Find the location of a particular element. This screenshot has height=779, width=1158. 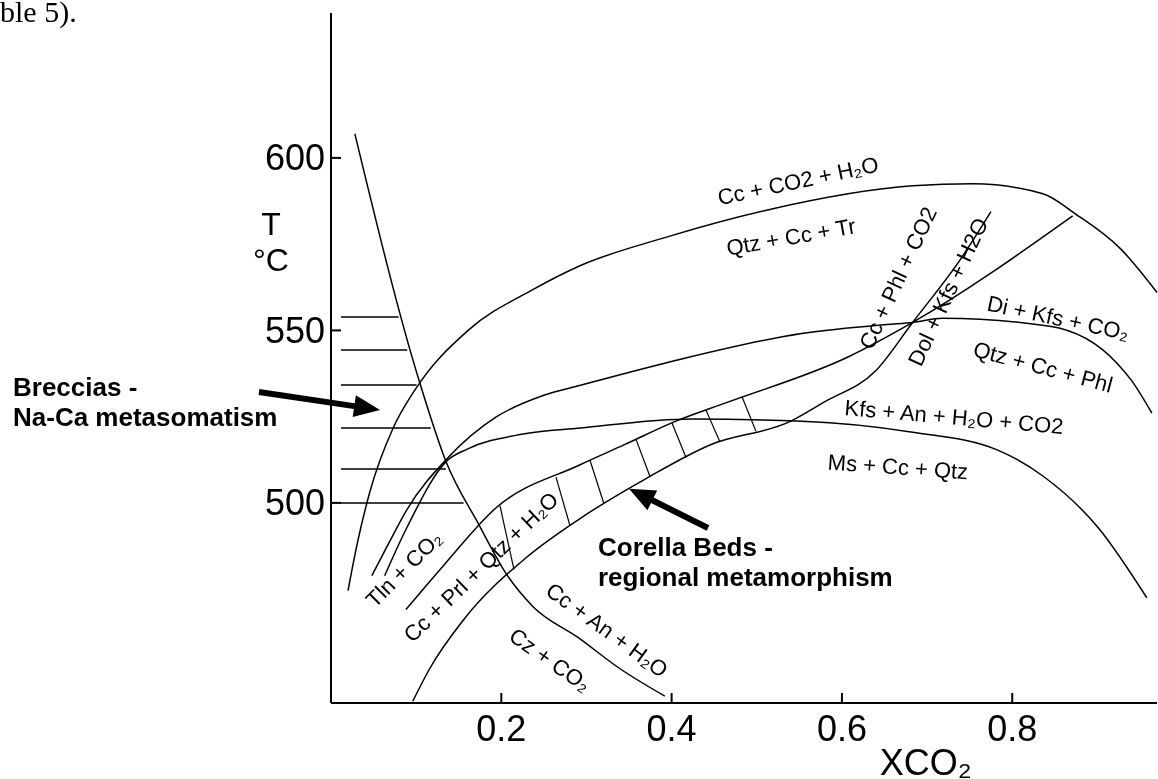

text: Breccias - Na-Ca metasomatism is located at coordinates (145, 402).